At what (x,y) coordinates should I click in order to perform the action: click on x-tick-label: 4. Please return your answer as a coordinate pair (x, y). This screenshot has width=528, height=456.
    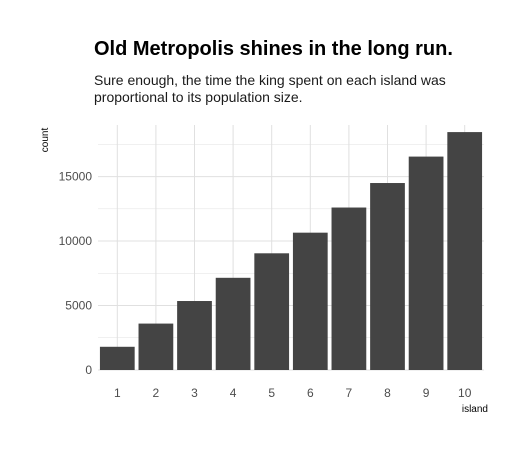
    Looking at the image, I should click on (233, 393).